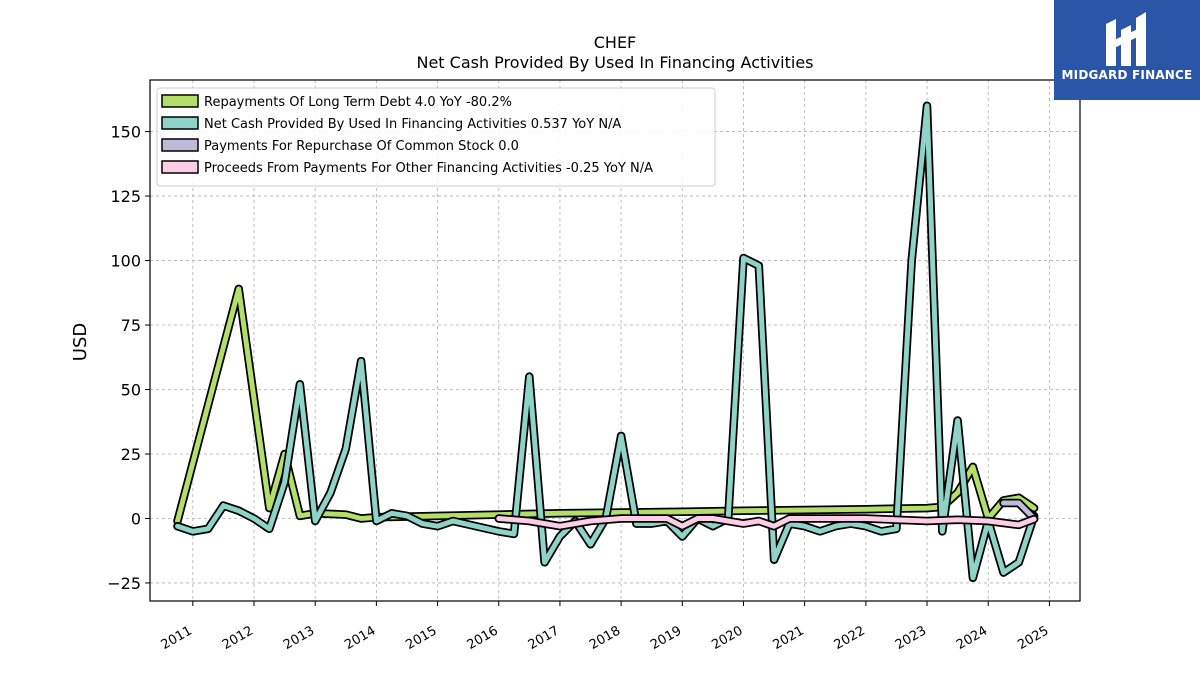 This screenshot has height=675, width=1200. What do you see at coordinates (177, 638) in the screenshot?
I see `x-tick-label: 2011` at bounding box center [177, 638].